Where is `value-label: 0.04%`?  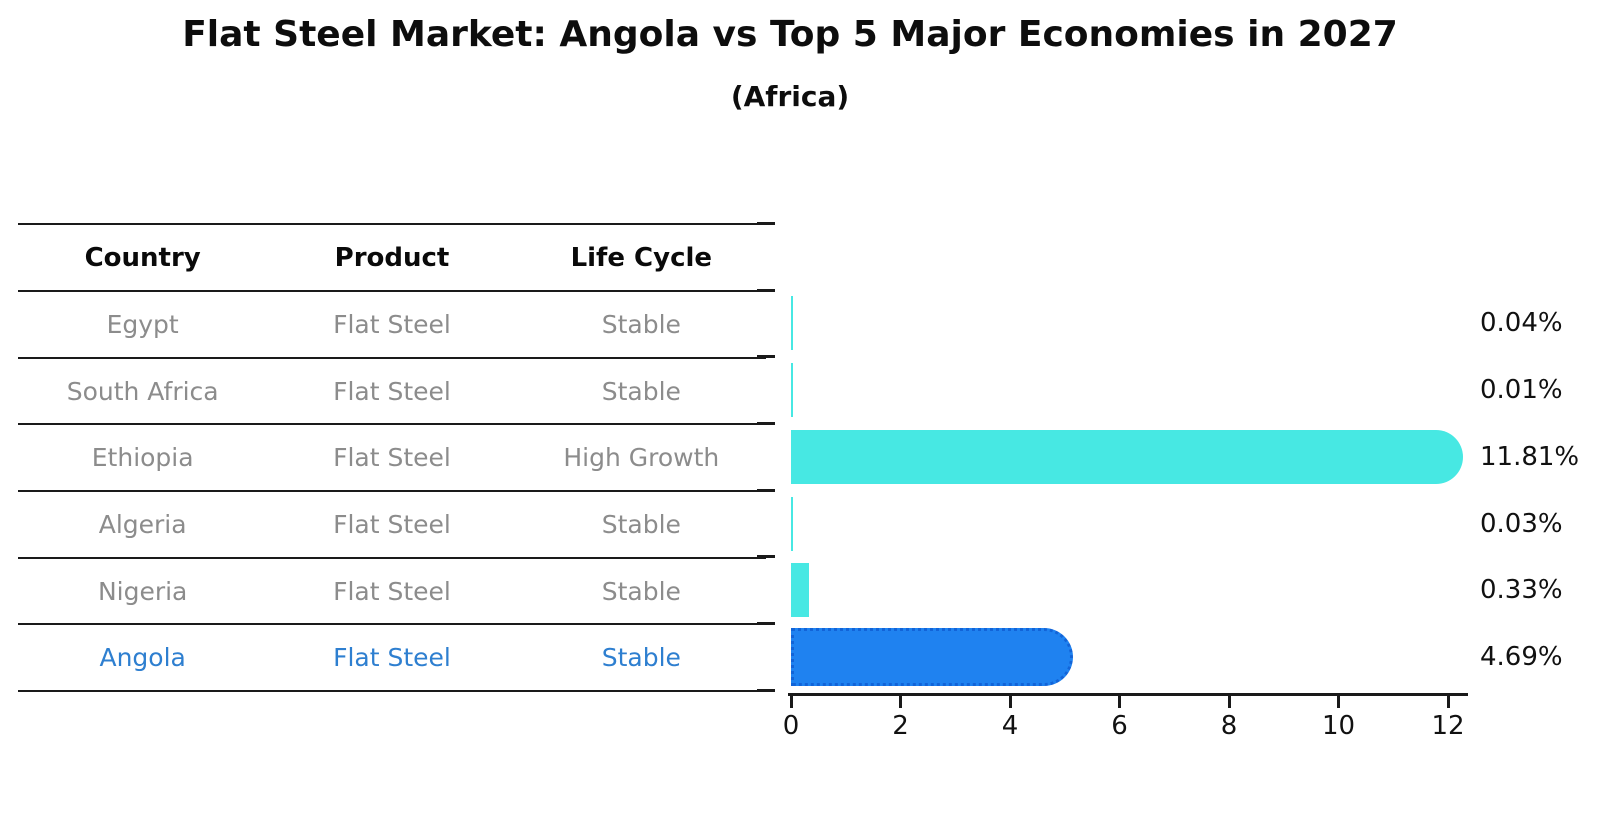
value-label: 0.04% is located at coordinates (1521, 323).